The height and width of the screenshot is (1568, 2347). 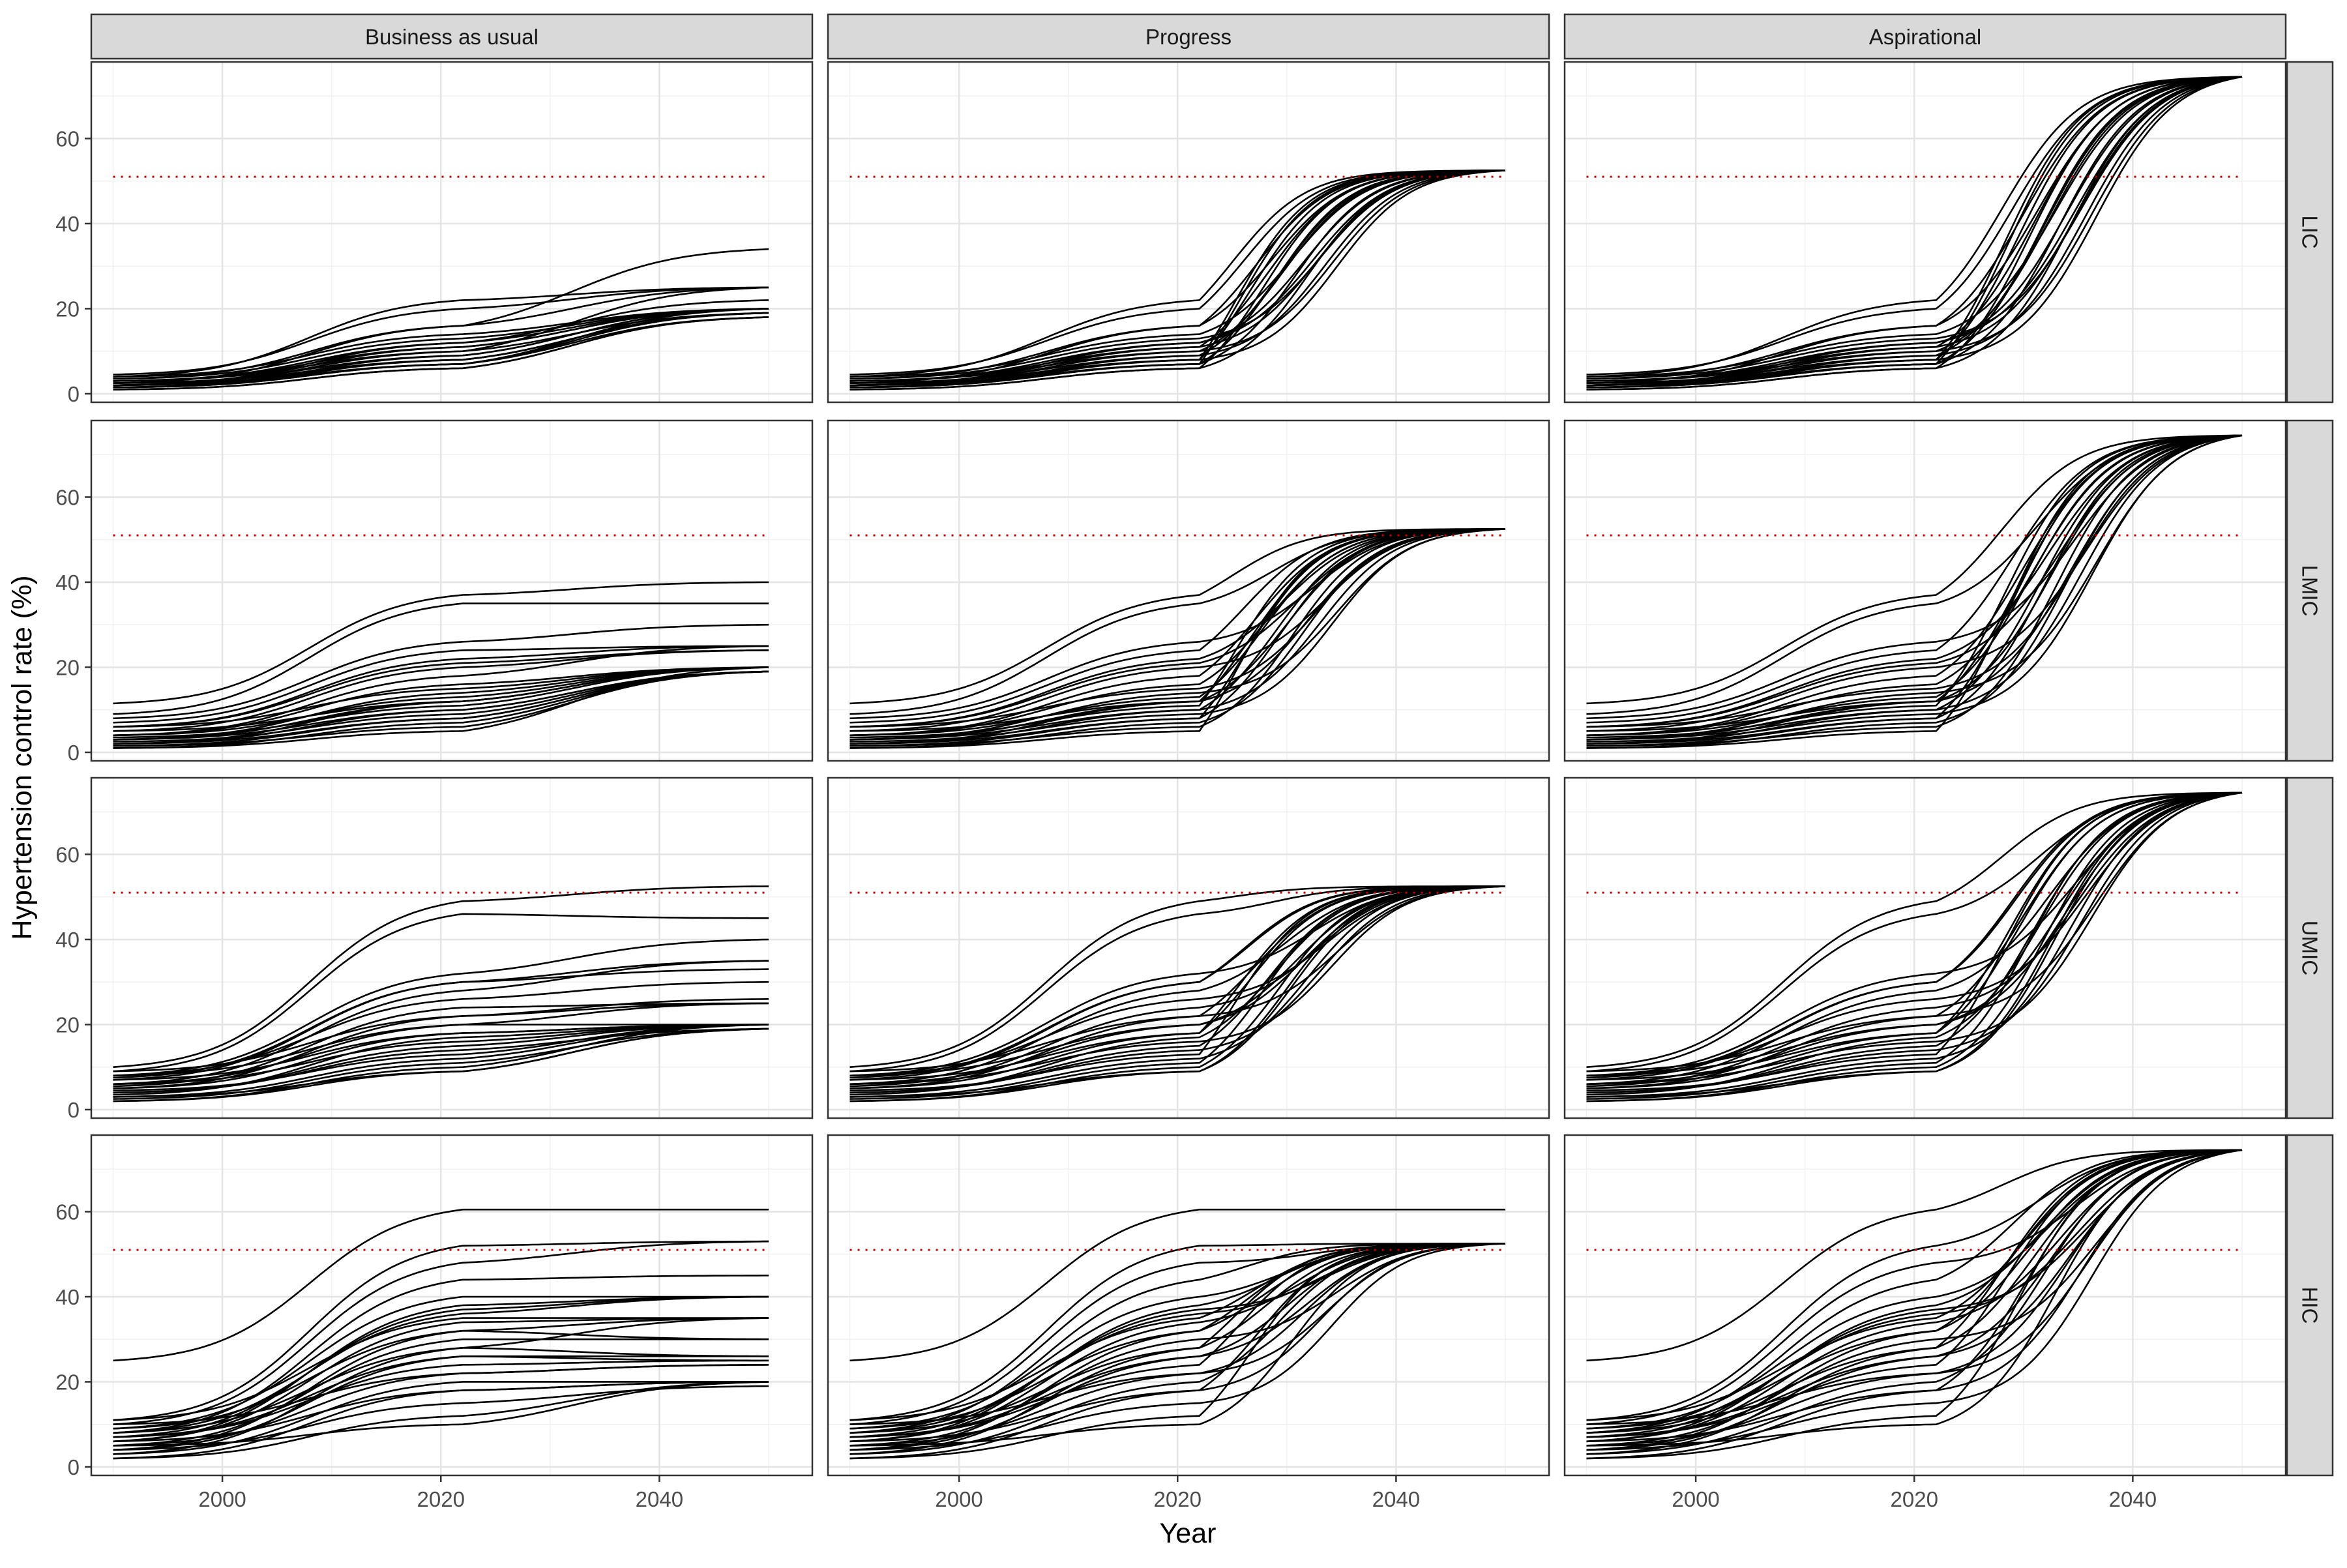 I want to click on row-strip-lmic: LMIC, so click(x=2310, y=591).